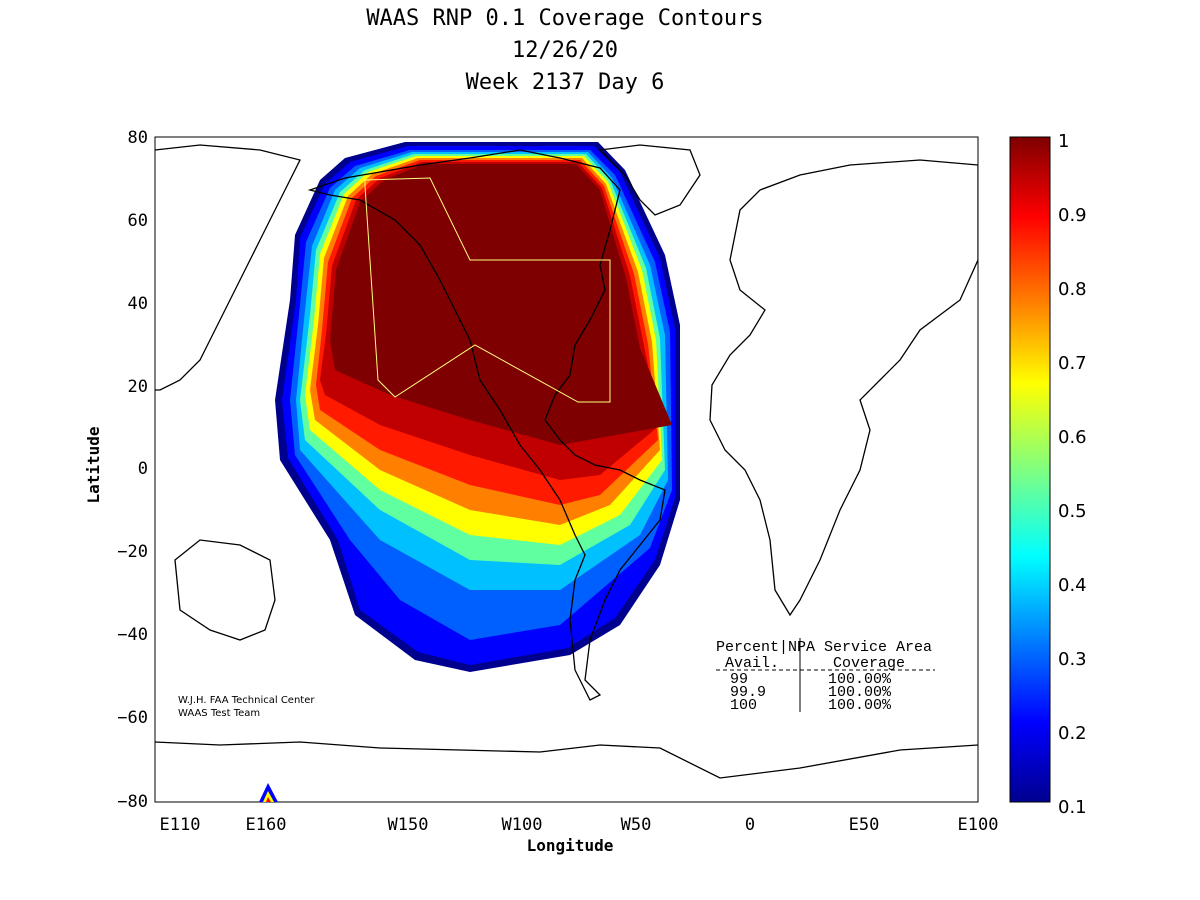 The height and width of the screenshot is (900, 1200). I want to click on credit-line2: WAAS Test Team, so click(219, 713).